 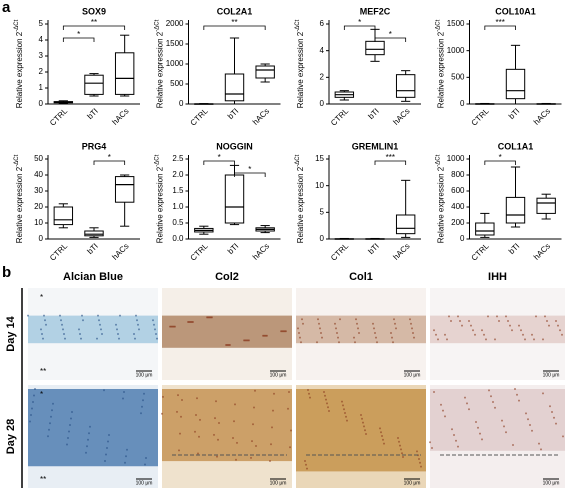 What do you see at coordinates (200, 252) in the screenshot?
I see `x-tick-label: CTRL` at bounding box center [200, 252].